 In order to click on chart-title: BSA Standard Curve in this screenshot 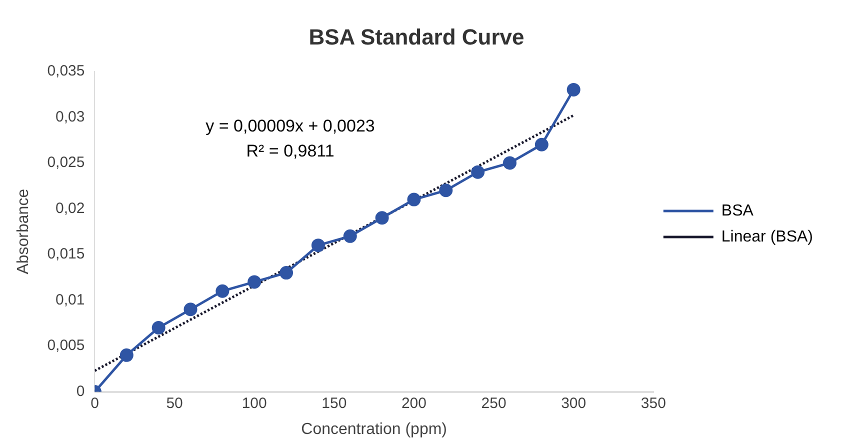, I will do `click(416, 37)`.